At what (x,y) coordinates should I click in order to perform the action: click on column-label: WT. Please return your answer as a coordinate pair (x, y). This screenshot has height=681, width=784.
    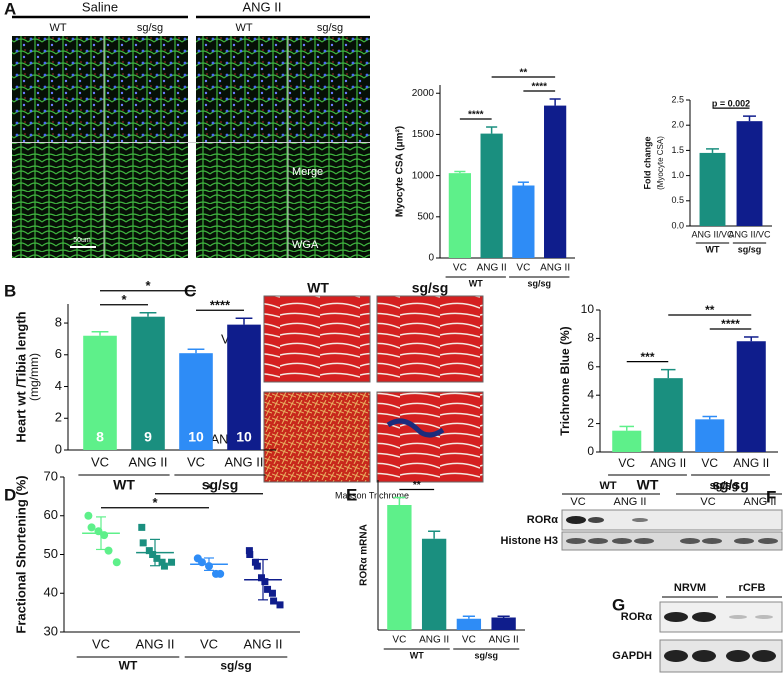
    Looking at the image, I should click on (318, 288).